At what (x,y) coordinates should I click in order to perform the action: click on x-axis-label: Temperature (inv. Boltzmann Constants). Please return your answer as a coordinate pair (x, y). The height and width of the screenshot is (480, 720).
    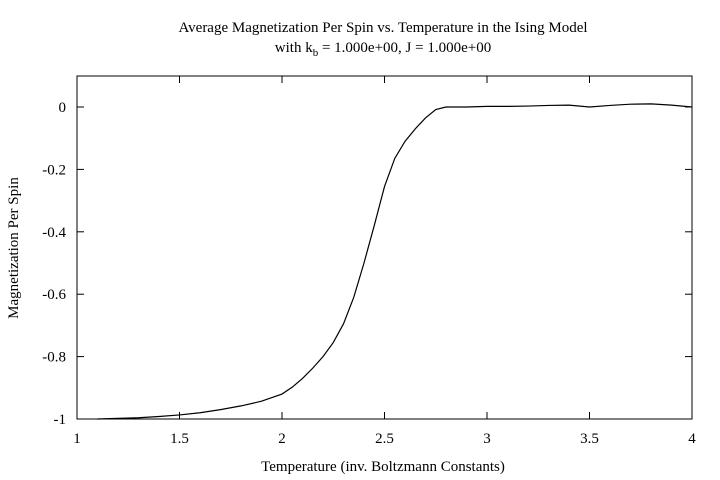
    Looking at the image, I should click on (383, 467).